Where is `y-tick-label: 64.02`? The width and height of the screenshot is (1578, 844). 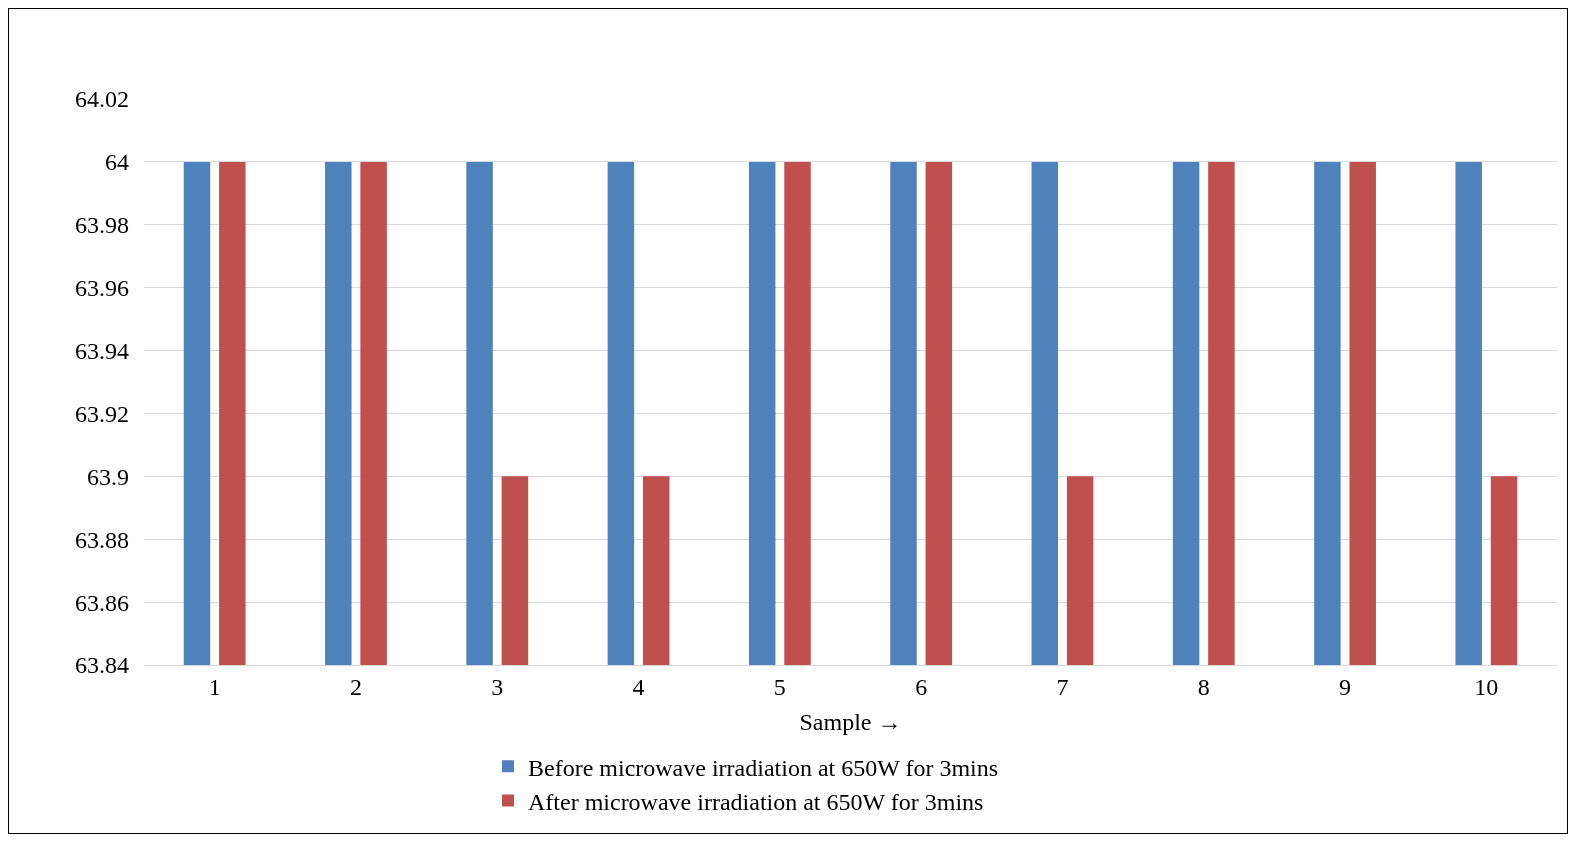 y-tick-label: 64.02 is located at coordinates (102, 99).